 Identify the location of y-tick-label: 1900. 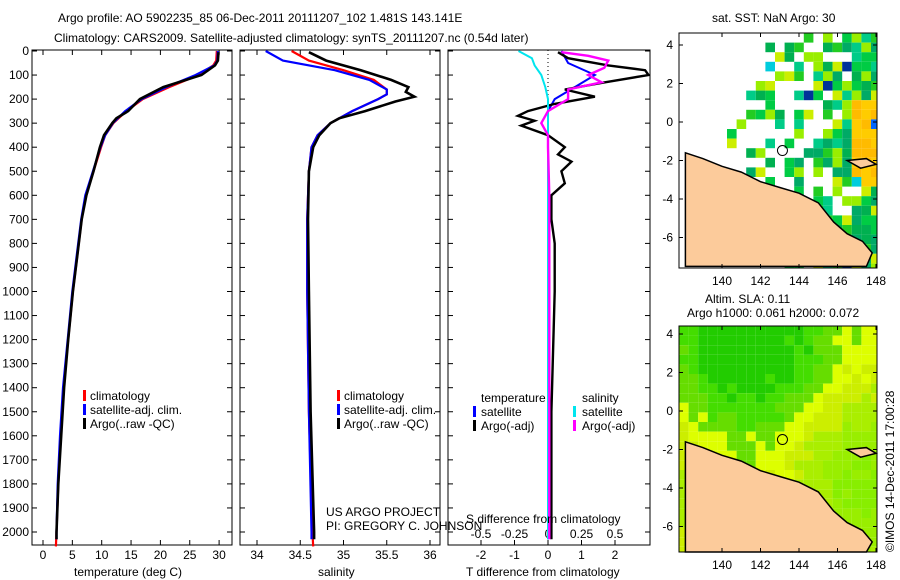
(15, 508).